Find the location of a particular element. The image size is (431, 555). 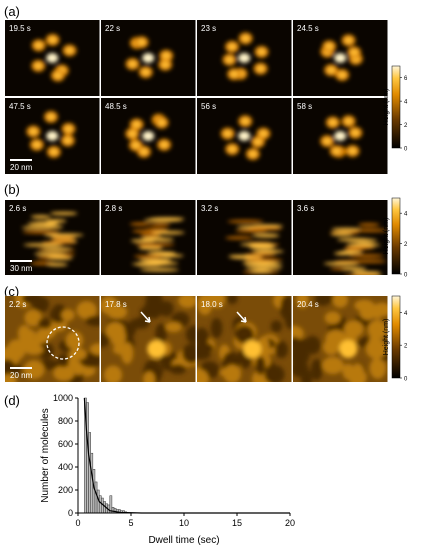

timestamp: 24.5 s is located at coordinates (308, 28).